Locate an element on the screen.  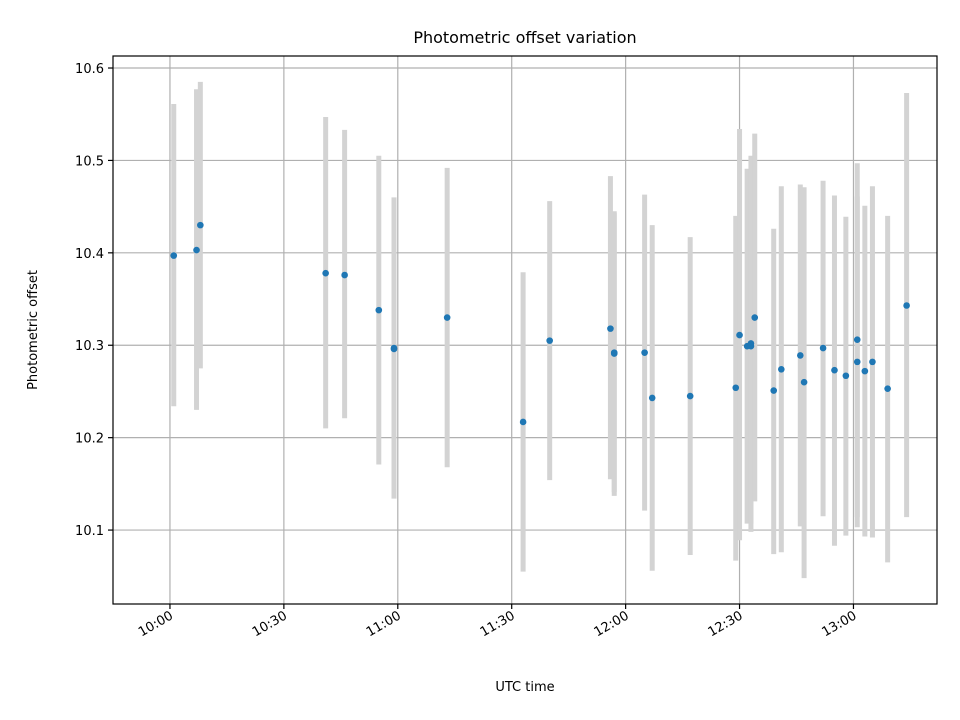
y-tick-label: 10.1 is located at coordinates (89, 531).